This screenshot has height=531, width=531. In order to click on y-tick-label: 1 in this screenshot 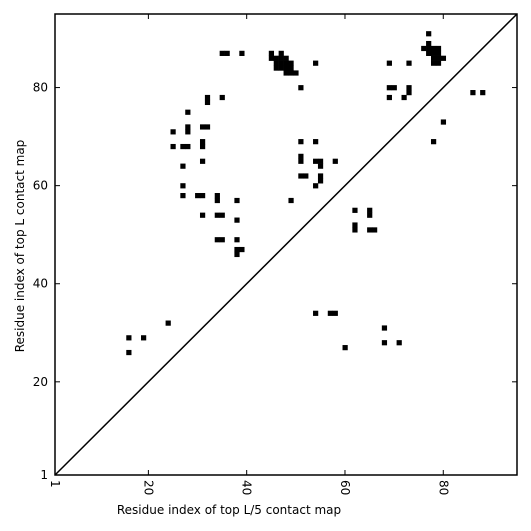, I will do `click(44, 475)`.